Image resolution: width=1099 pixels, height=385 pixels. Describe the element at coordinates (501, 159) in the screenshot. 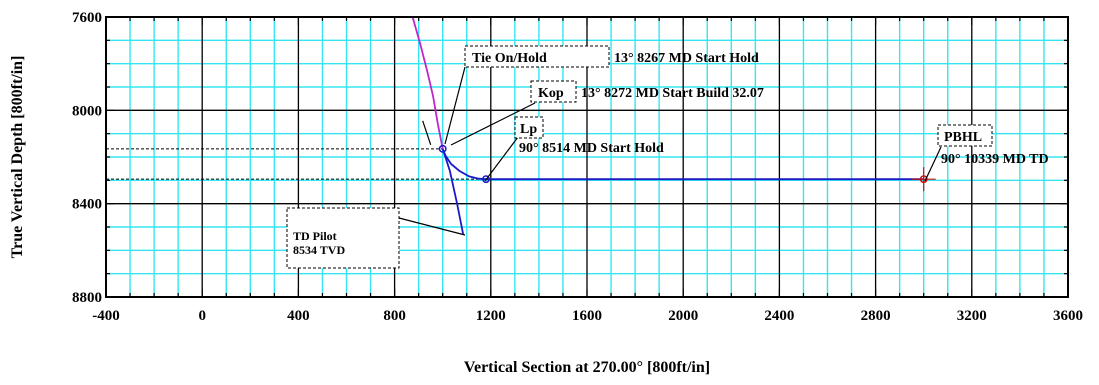

I see `annotation-lp-leader` at that location.